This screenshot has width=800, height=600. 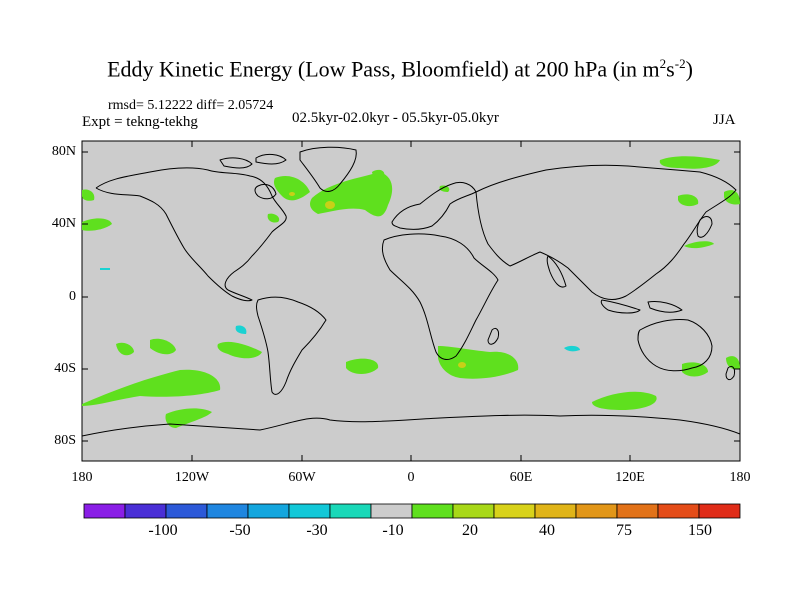 What do you see at coordinates (125, 349) in the screenshot?
I see `region-south-pacific-small1` at bounding box center [125, 349].